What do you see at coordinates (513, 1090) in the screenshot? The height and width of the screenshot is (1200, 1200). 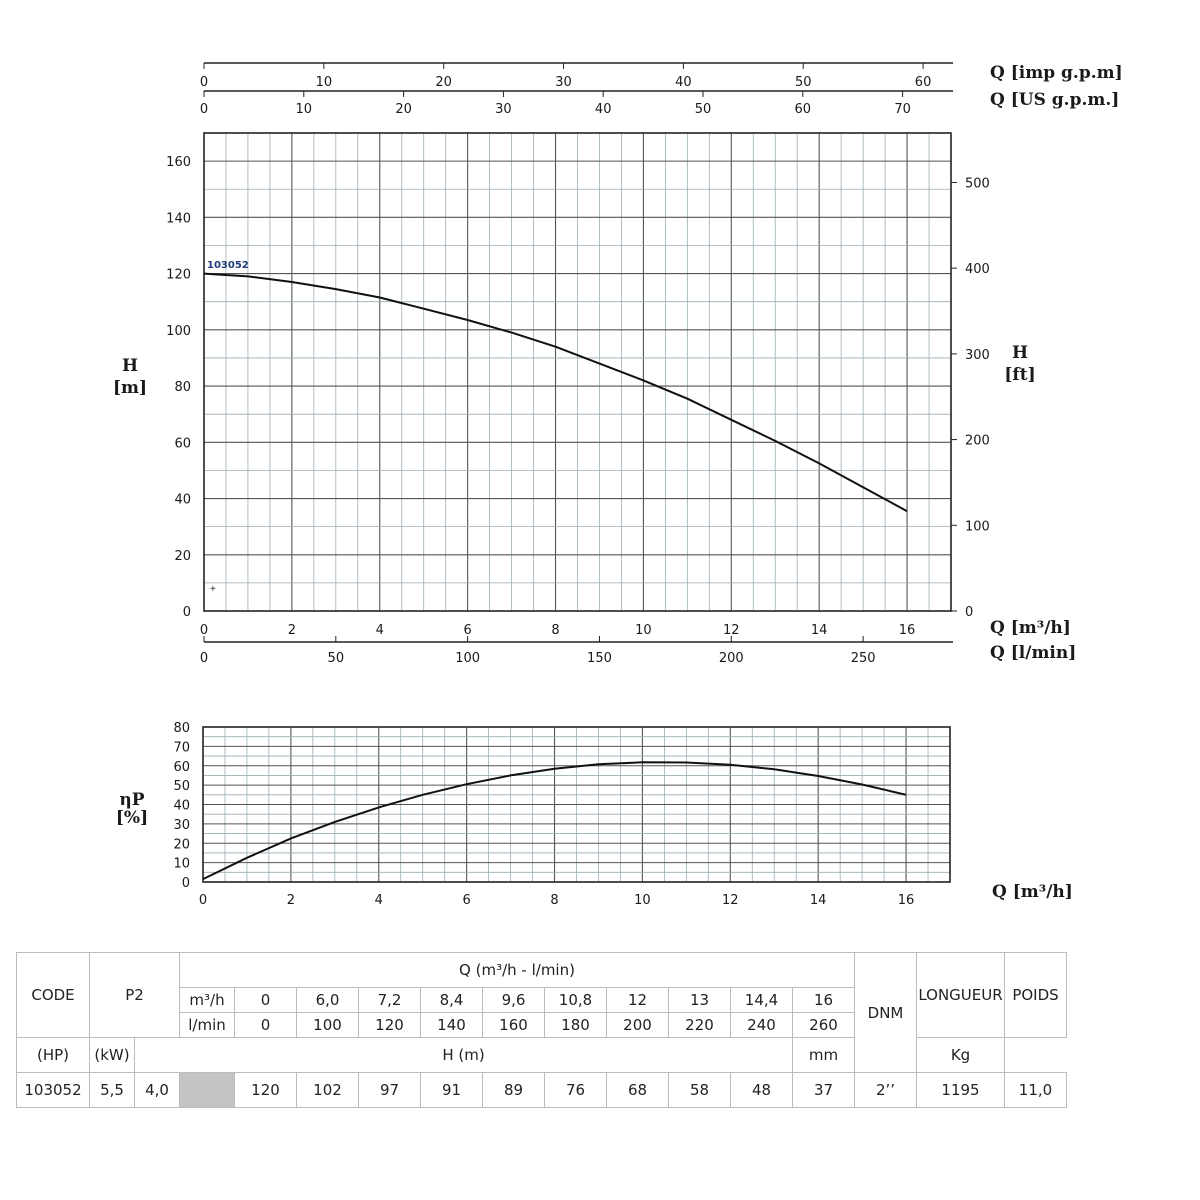 I see `h-cell: 89` at bounding box center [513, 1090].